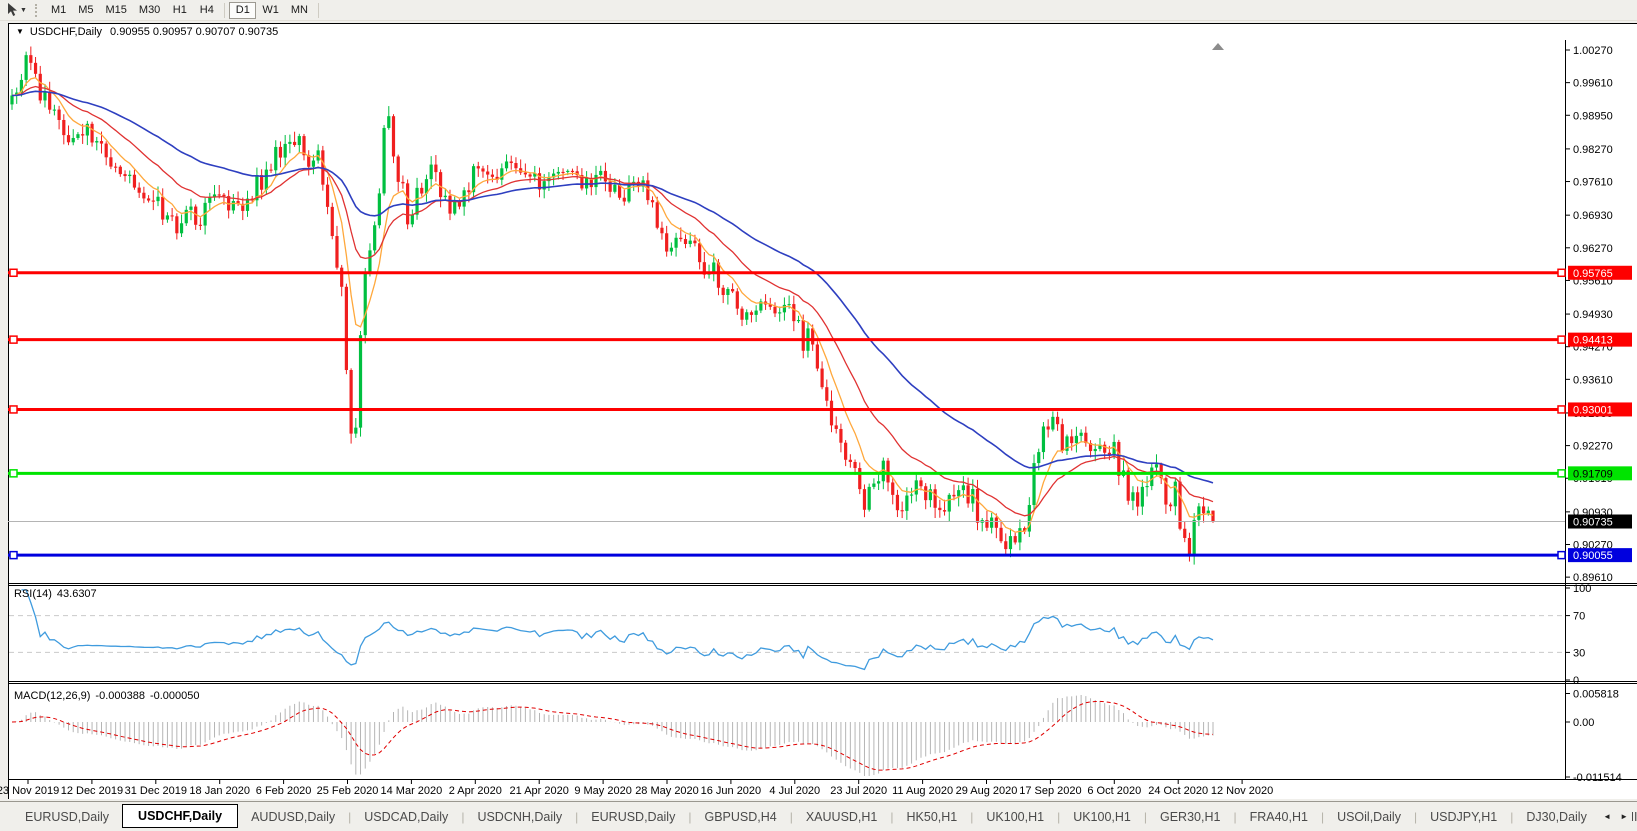  I want to click on hline-0-93001-price-label: 0.93001, so click(1593, 410).